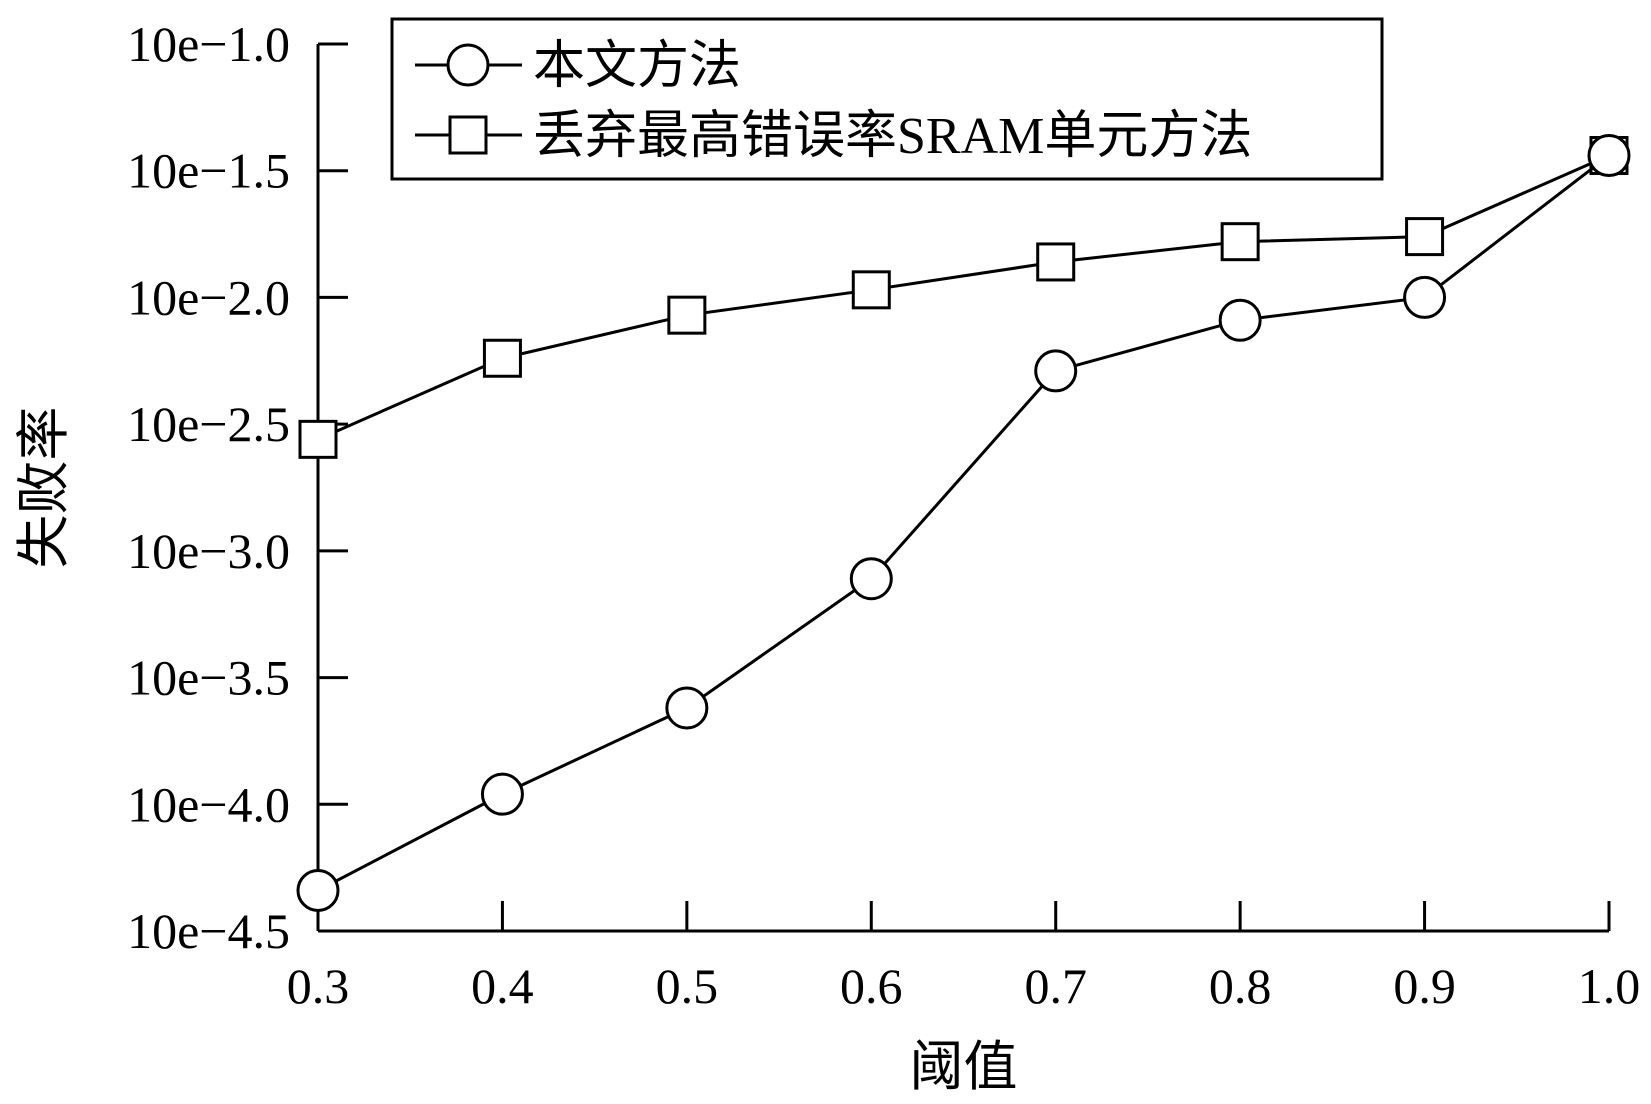 The width and height of the screenshot is (1651, 1104). What do you see at coordinates (892, 136) in the screenshot?
I see `legend-label-2: 丢弃最高错误率SRAM单元方法` at bounding box center [892, 136].